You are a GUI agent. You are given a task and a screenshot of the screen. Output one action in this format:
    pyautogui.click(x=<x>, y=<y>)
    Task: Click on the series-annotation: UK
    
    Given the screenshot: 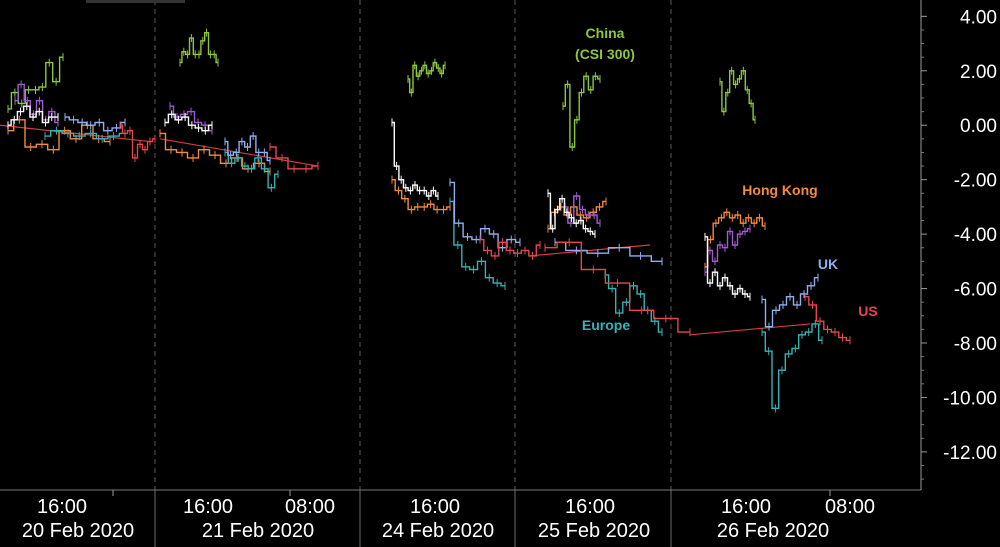 What is the action you would take?
    pyautogui.click(x=828, y=264)
    